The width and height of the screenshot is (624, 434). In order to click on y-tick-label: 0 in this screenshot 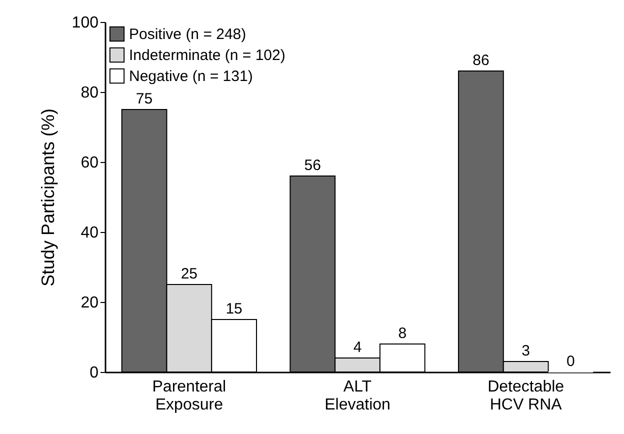, I will do `click(94, 373)`.